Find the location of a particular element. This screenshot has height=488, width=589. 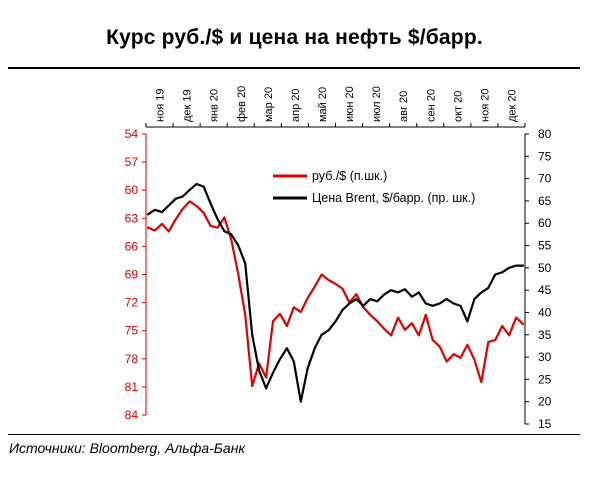

left-axis-tick-label: 57 is located at coordinates (132, 162).